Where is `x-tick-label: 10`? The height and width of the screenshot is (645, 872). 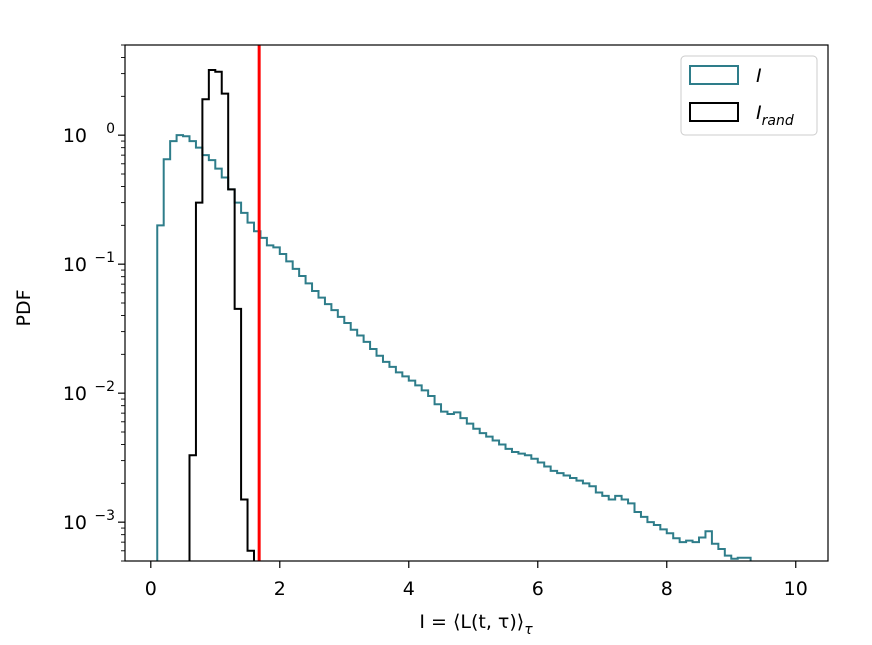
x-tick-label: 10 is located at coordinates (796, 589).